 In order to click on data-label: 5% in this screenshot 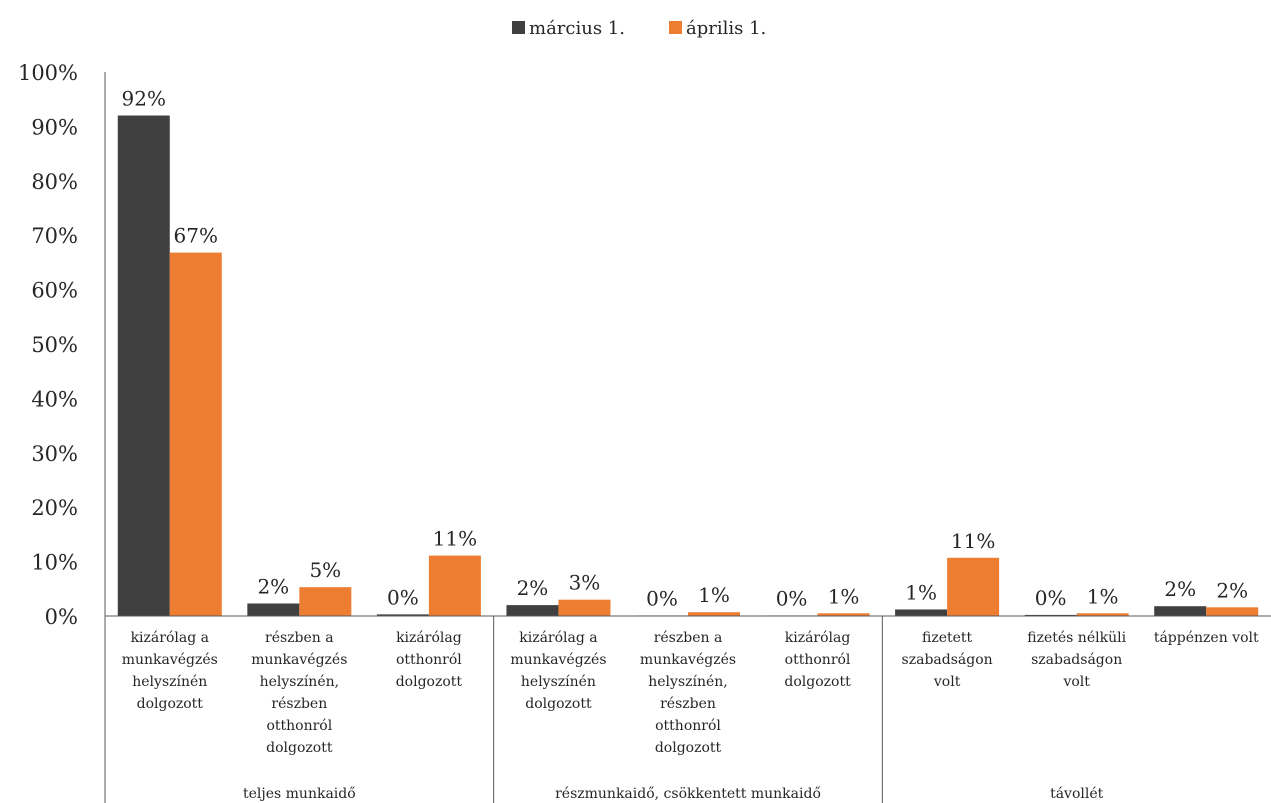, I will do `click(325, 570)`.